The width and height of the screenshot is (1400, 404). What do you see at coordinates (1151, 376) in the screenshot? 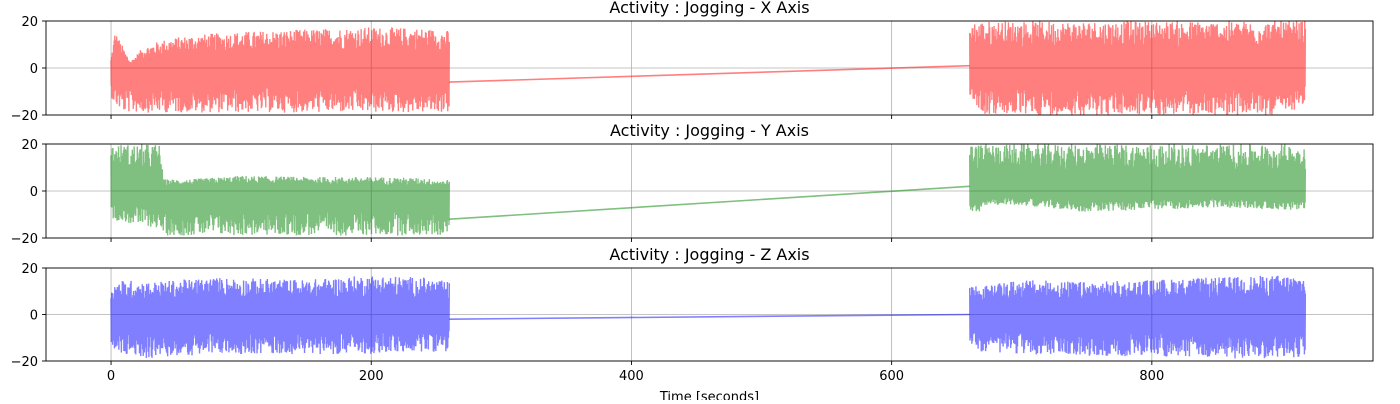
I see `x-tick-label: 800` at bounding box center [1151, 376].